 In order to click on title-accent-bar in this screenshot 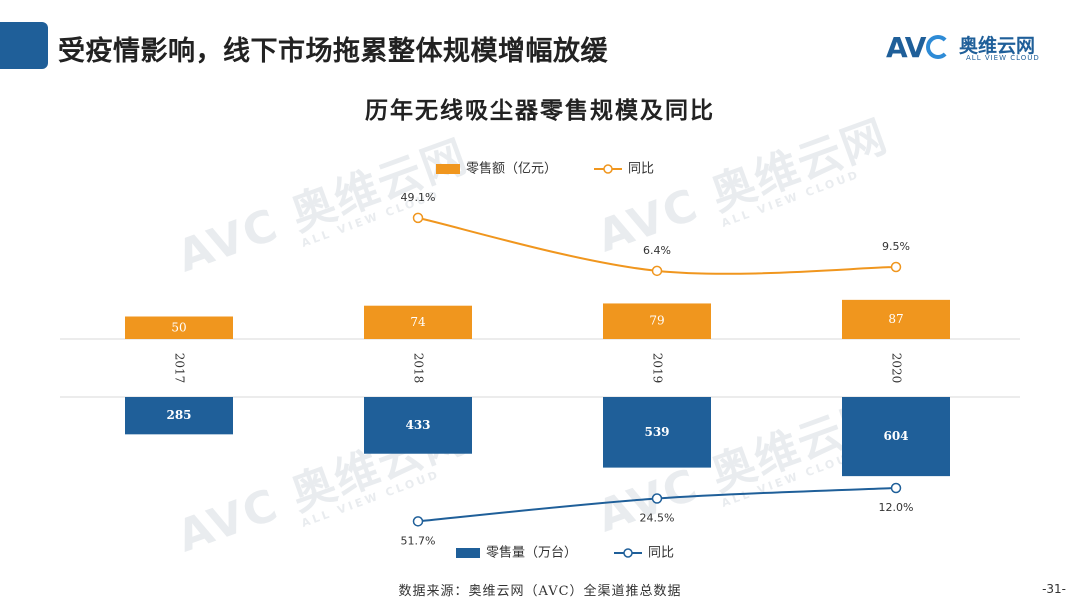, I will do `click(24, 45)`.